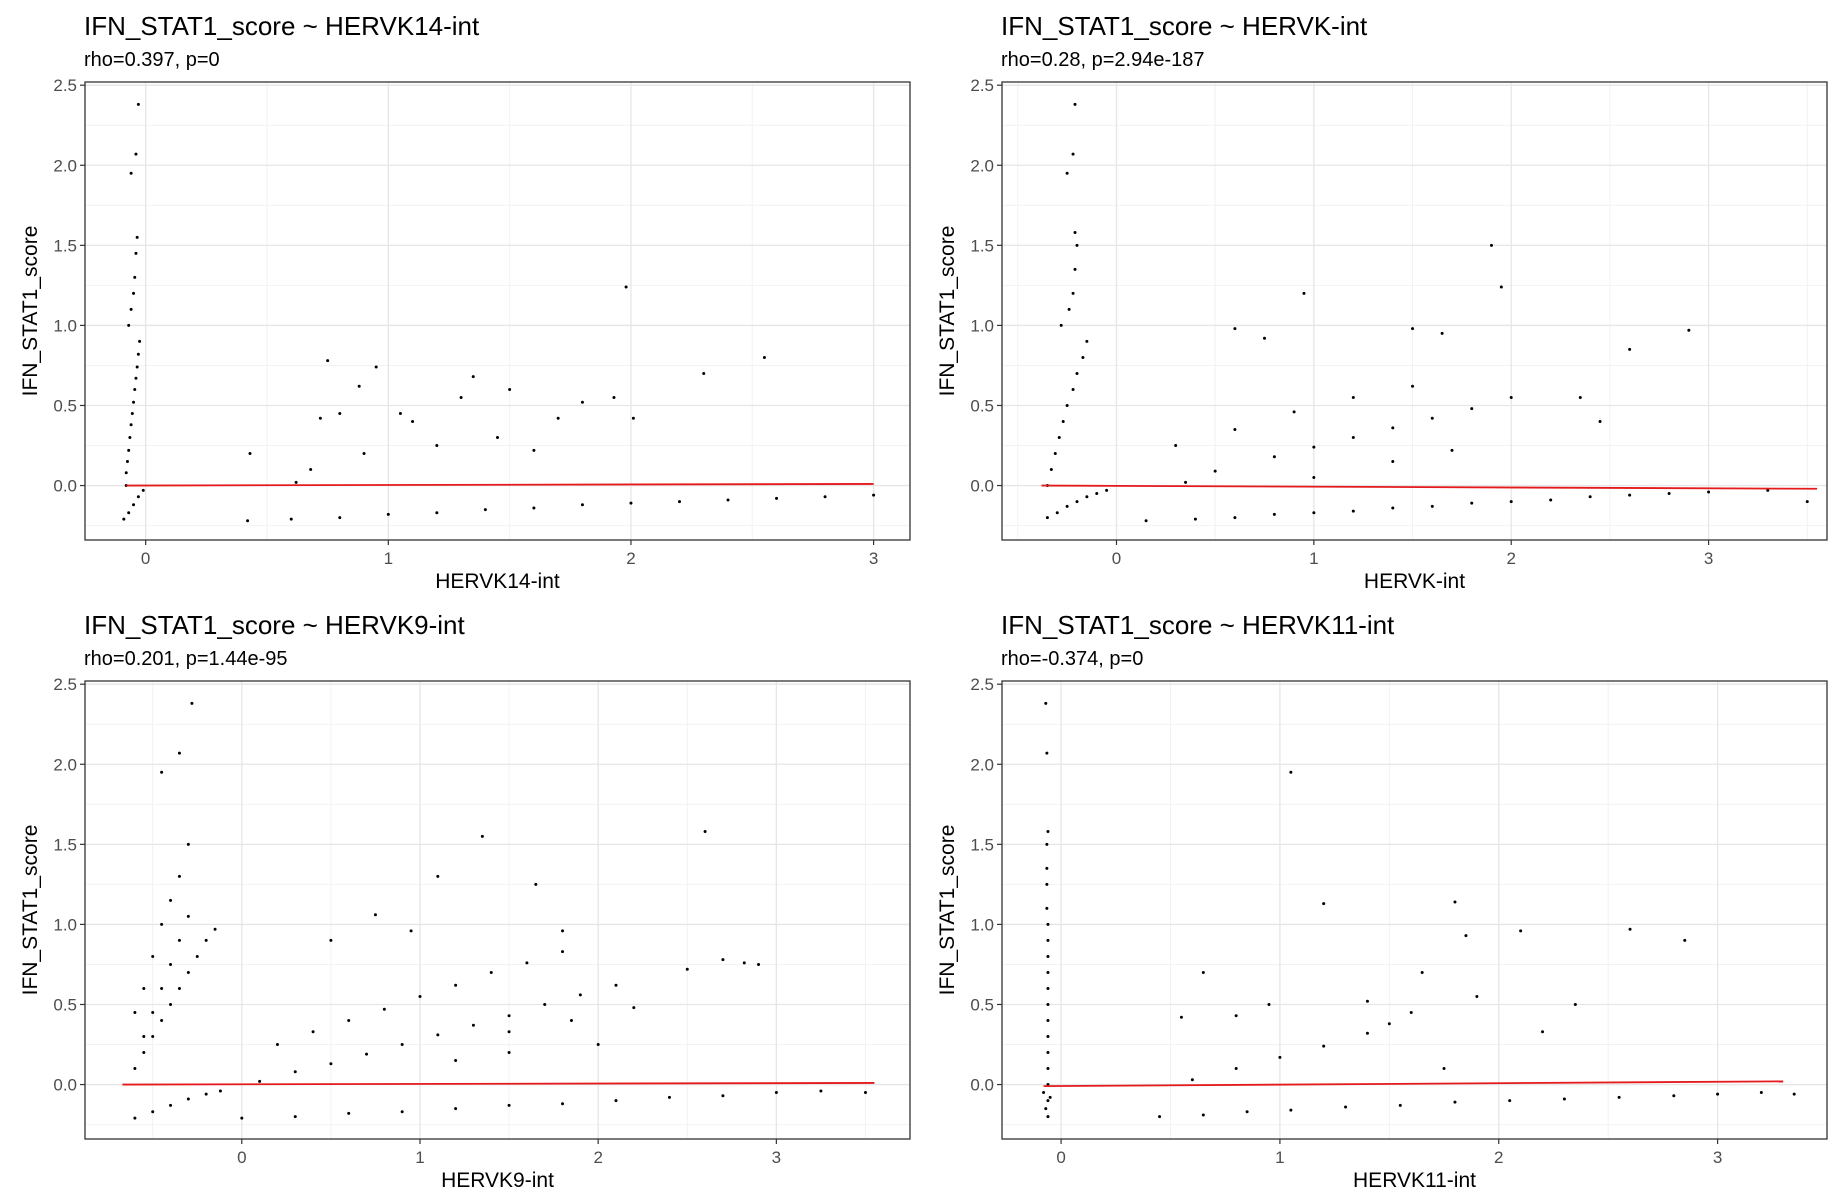  Describe the element at coordinates (282, 26) in the screenshot. I see `chart-title: IFN_STAT1_score ~ HERVK14-int` at that location.